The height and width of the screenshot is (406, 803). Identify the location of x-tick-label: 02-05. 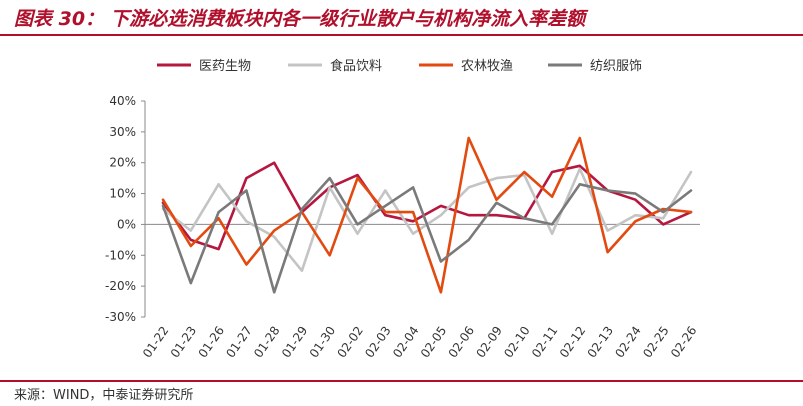
(433, 342).